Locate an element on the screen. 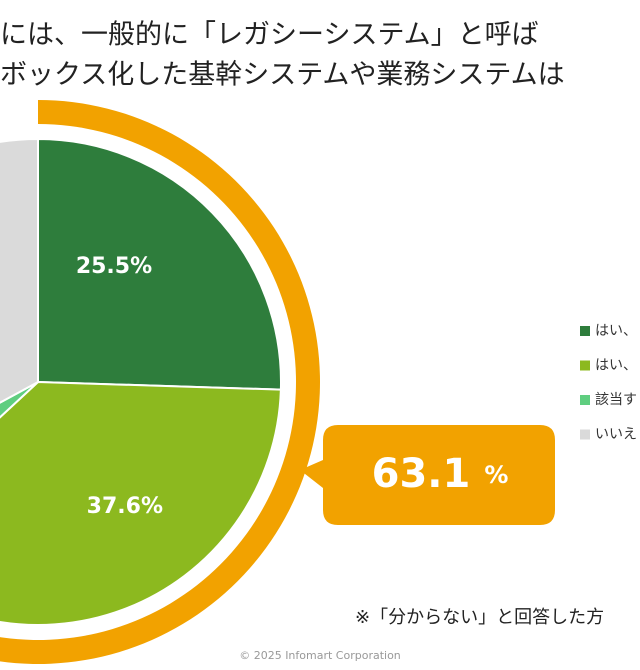  value-label: 25.5% is located at coordinates (114, 266).